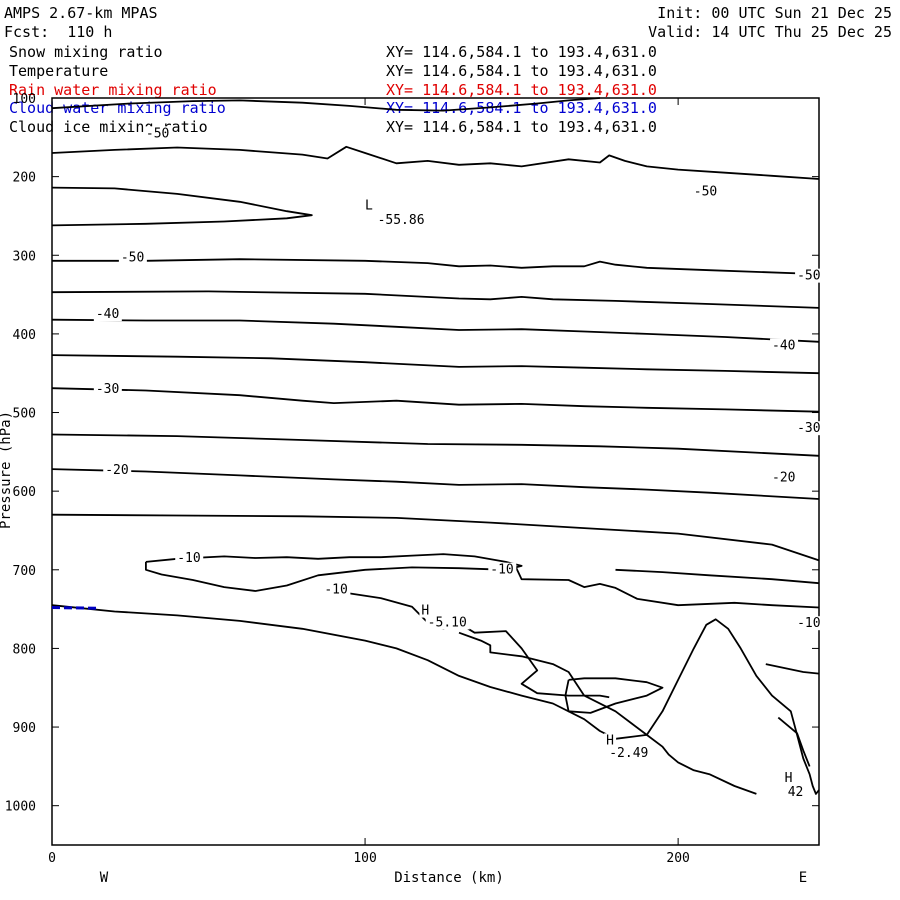  Describe the element at coordinates (24, 99) in the screenshot. I see `y-tick-label: 100` at that location.